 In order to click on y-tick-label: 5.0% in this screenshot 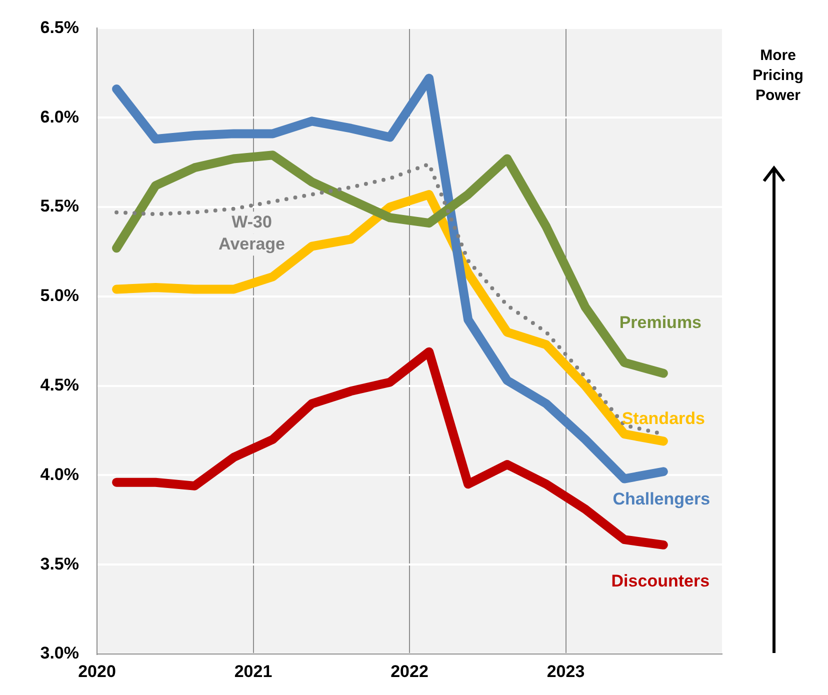, I will do `click(59, 296)`.